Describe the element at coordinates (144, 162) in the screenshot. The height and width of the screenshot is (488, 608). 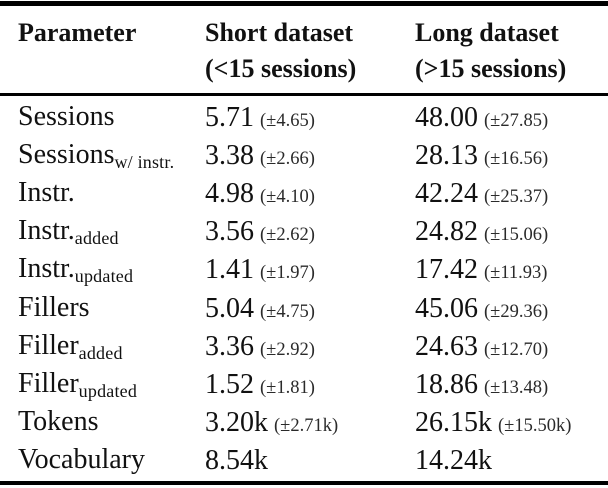
I see `param-subscript: w/ instr.` at that location.